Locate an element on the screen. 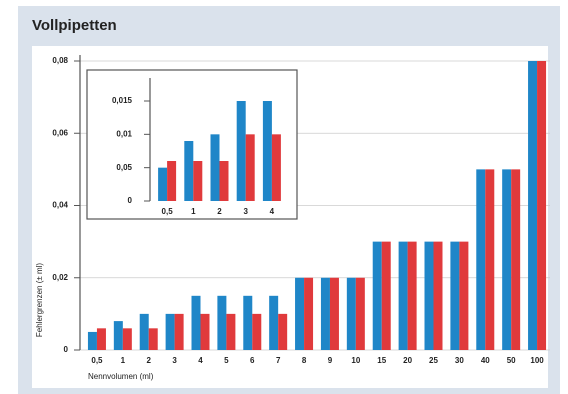  x-tick-label: 8 is located at coordinates (304, 360).